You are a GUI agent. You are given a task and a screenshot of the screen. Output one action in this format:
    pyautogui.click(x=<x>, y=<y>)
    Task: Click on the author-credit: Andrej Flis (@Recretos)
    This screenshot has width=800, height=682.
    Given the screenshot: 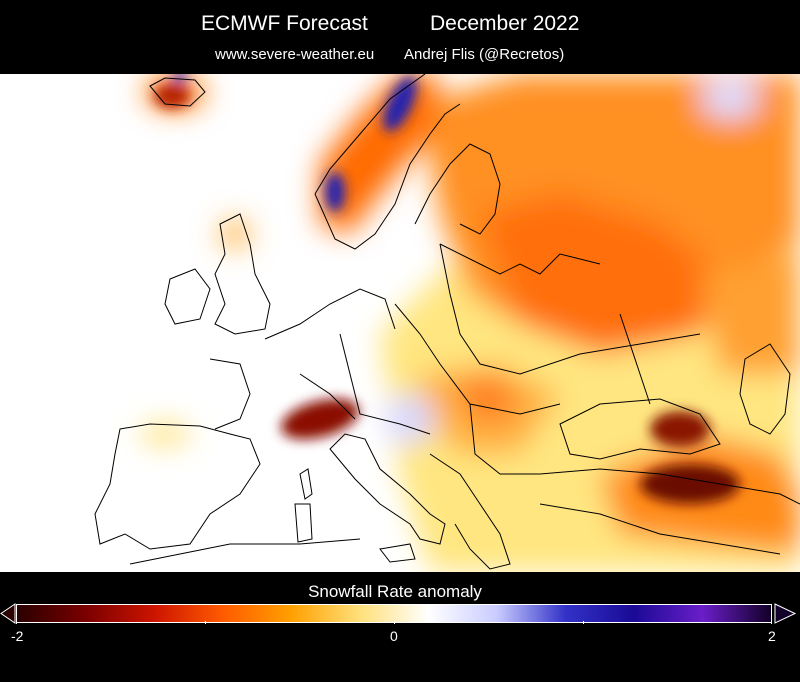 What is the action you would take?
    pyautogui.click(x=484, y=54)
    